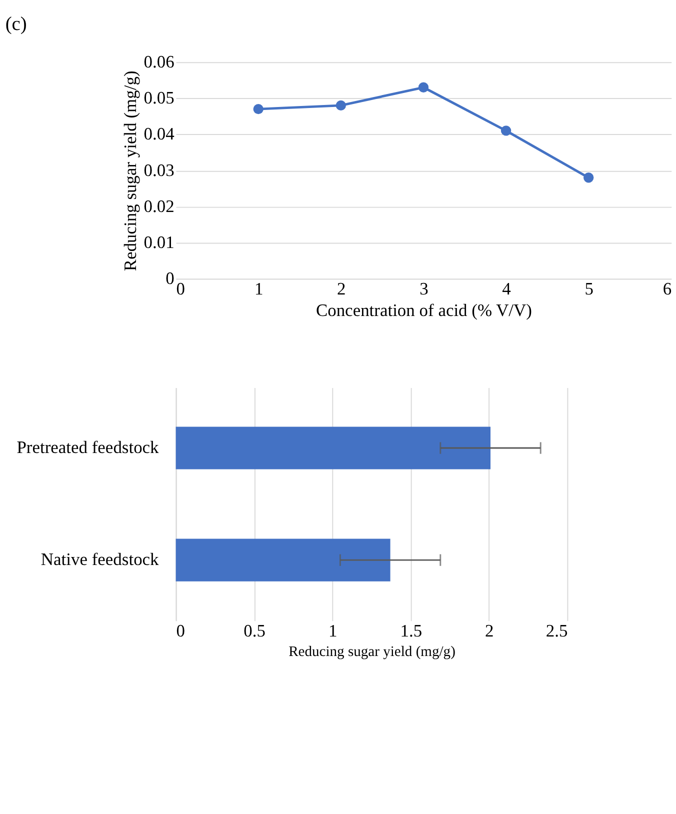 This screenshot has height=814, width=676. I want to click on x-tick-label: 3, so click(424, 288).